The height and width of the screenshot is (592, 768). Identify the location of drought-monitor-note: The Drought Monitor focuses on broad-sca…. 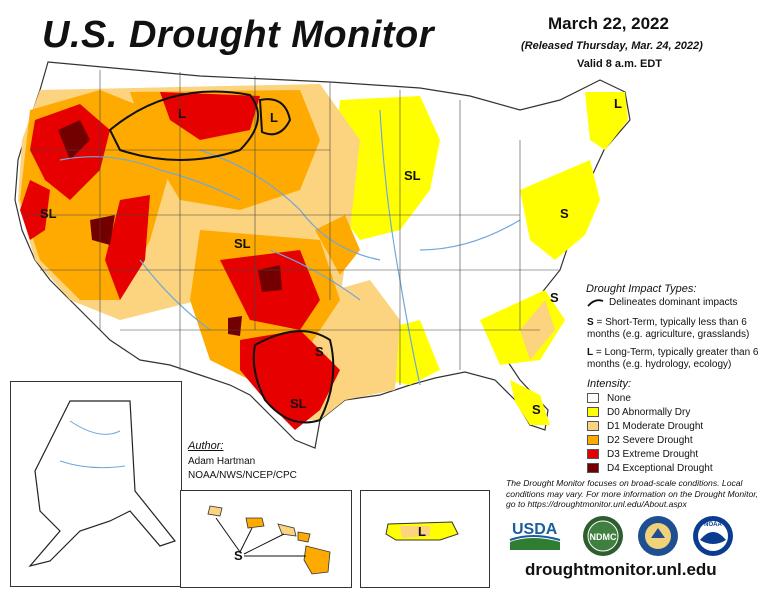
(632, 493).